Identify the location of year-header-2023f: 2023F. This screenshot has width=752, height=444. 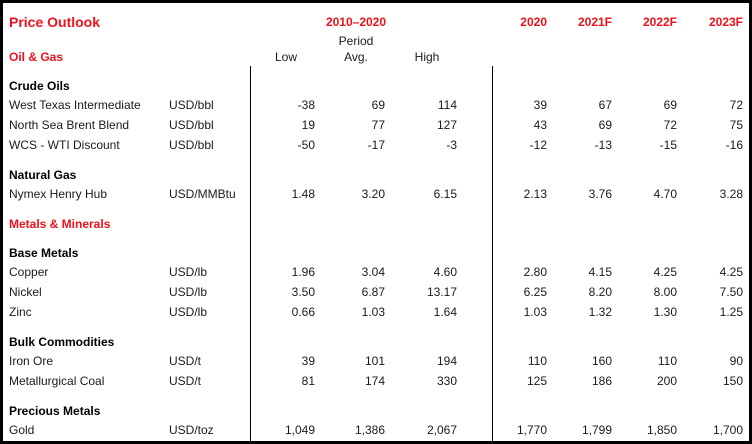
(725, 22).